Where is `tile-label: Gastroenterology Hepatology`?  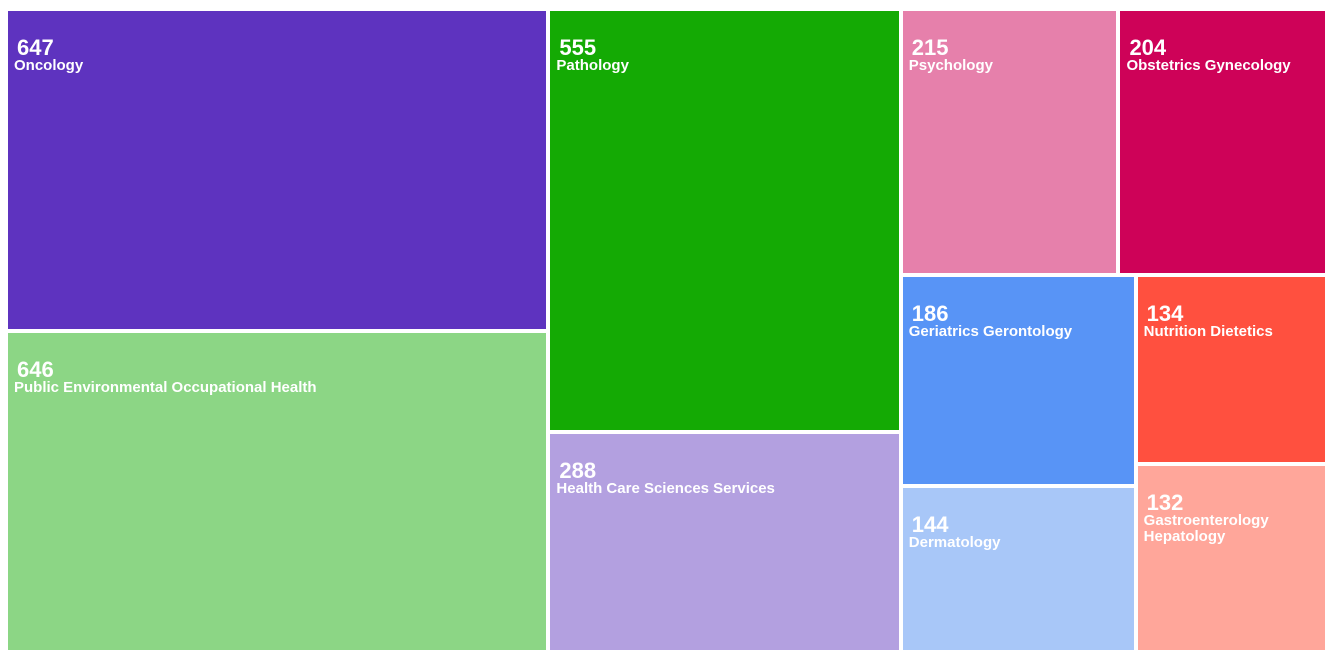 tile-label: Gastroenterology Hepatology is located at coordinates (1206, 528).